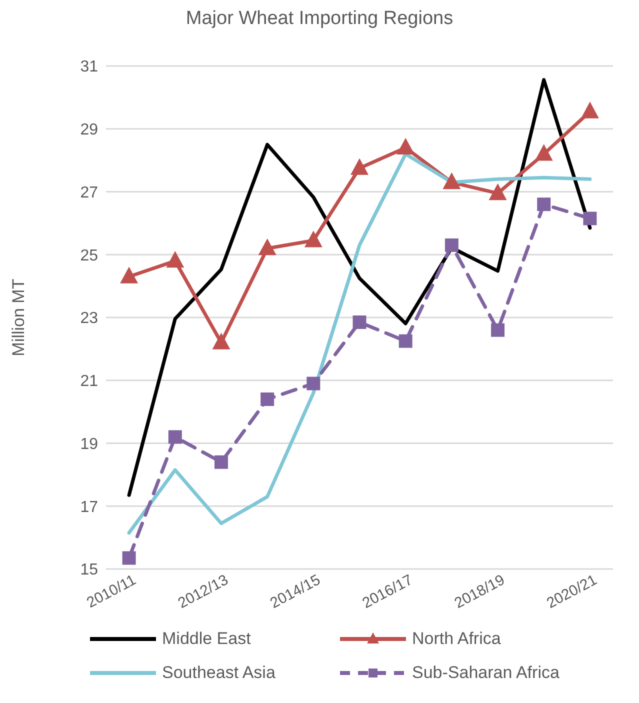 The height and width of the screenshot is (703, 639). What do you see at coordinates (456, 639) in the screenshot?
I see `legend-label: North Africa` at bounding box center [456, 639].